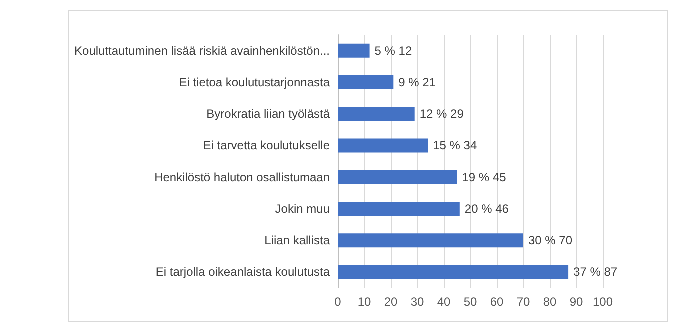 Image resolution: width=690 pixels, height=335 pixels. What do you see at coordinates (417, 302) in the screenshot?
I see `x-tick-label: 30` at bounding box center [417, 302].